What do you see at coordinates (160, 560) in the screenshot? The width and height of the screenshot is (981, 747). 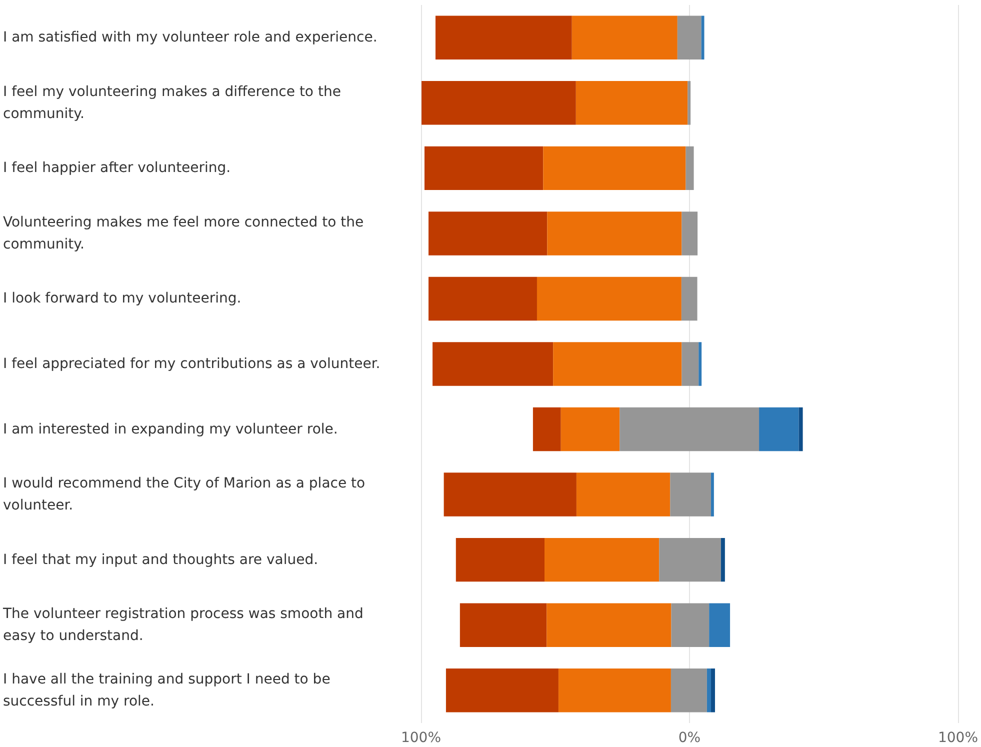 I see `y-tick-label: I feel that my input and thoughts are valued.` at bounding box center [160, 560].